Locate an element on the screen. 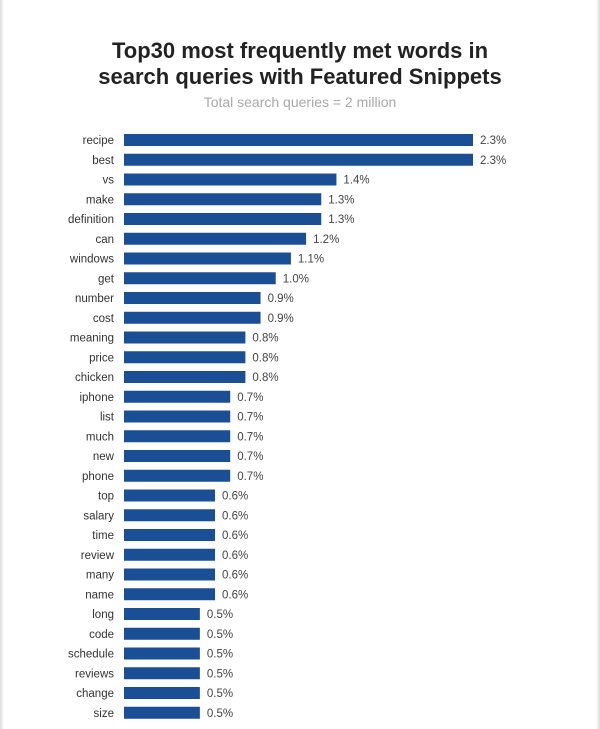  category-label-size: size is located at coordinates (104, 714).